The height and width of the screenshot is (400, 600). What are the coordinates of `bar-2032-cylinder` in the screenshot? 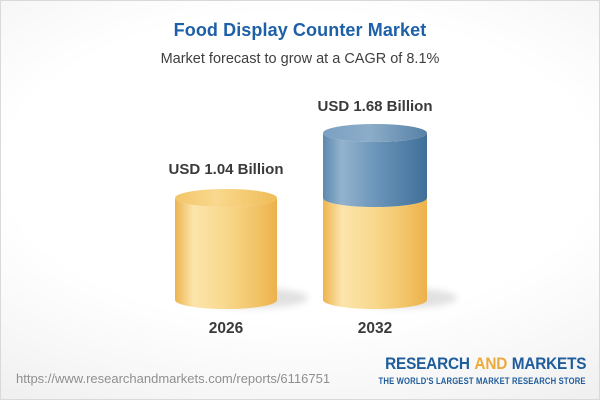 It's located at (375, 216).